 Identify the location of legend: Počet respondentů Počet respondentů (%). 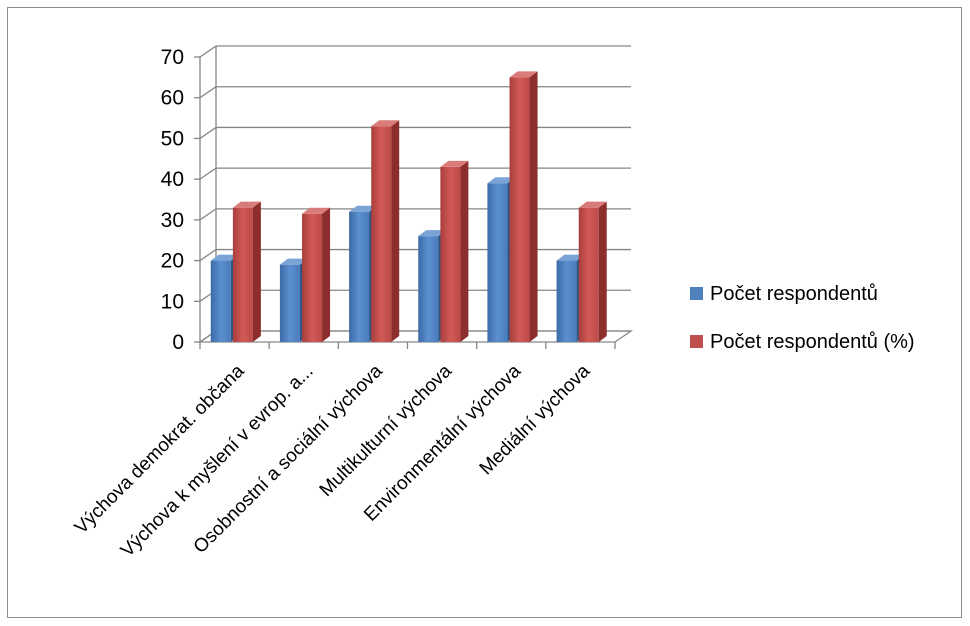
(802, 318).